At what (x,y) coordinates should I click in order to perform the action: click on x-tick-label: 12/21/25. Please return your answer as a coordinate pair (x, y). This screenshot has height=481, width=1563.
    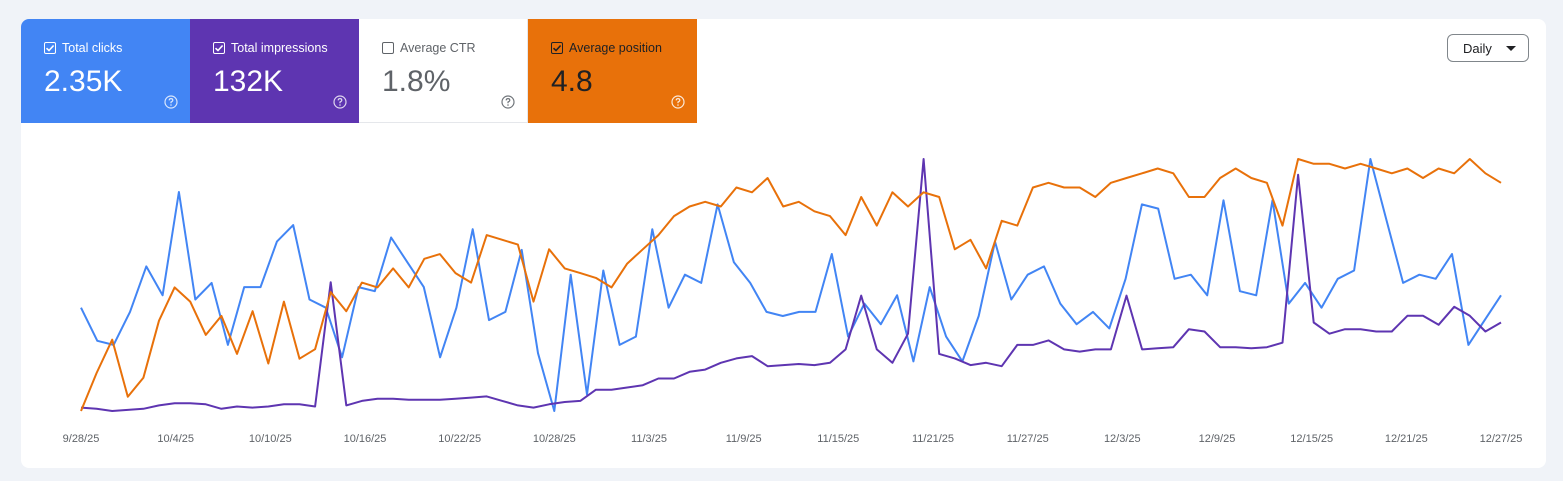
    Looking at the image, I should click on (1406, 439).